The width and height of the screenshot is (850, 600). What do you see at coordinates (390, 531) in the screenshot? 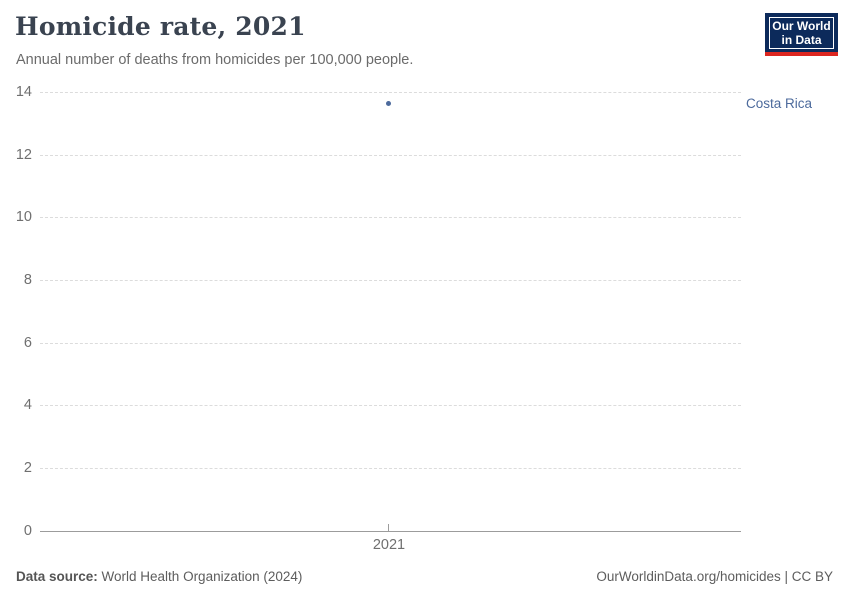
I see `x-axis-line` at bounding box center [390, 531].